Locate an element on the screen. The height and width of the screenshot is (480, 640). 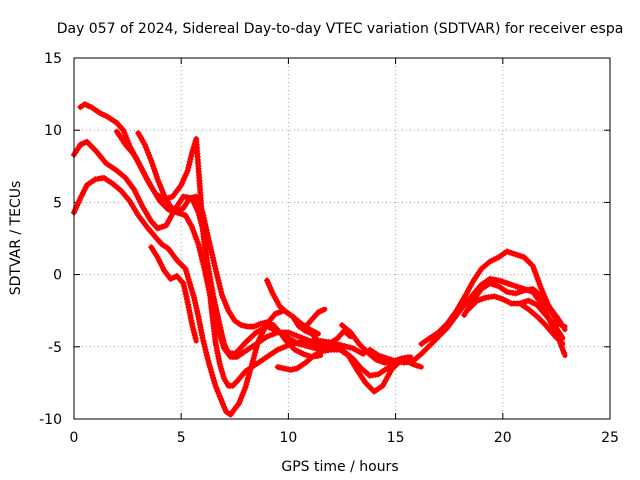
x-tick-label: 20 is located at coordinates (503, 438).